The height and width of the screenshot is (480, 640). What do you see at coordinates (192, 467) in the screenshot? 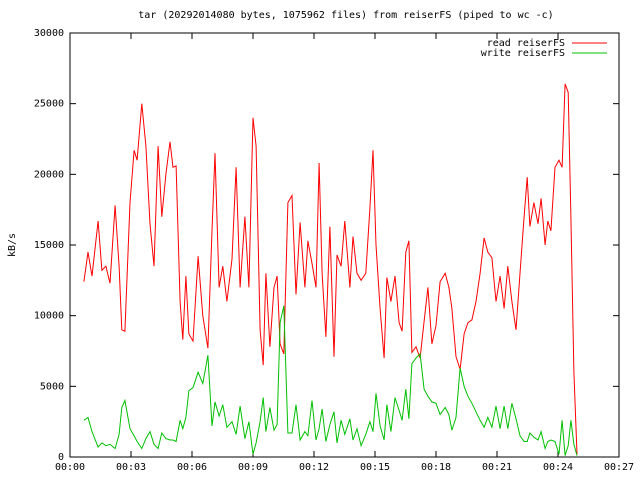
I see `x-tick-label: 00:06` at bounding box center [192, 467].